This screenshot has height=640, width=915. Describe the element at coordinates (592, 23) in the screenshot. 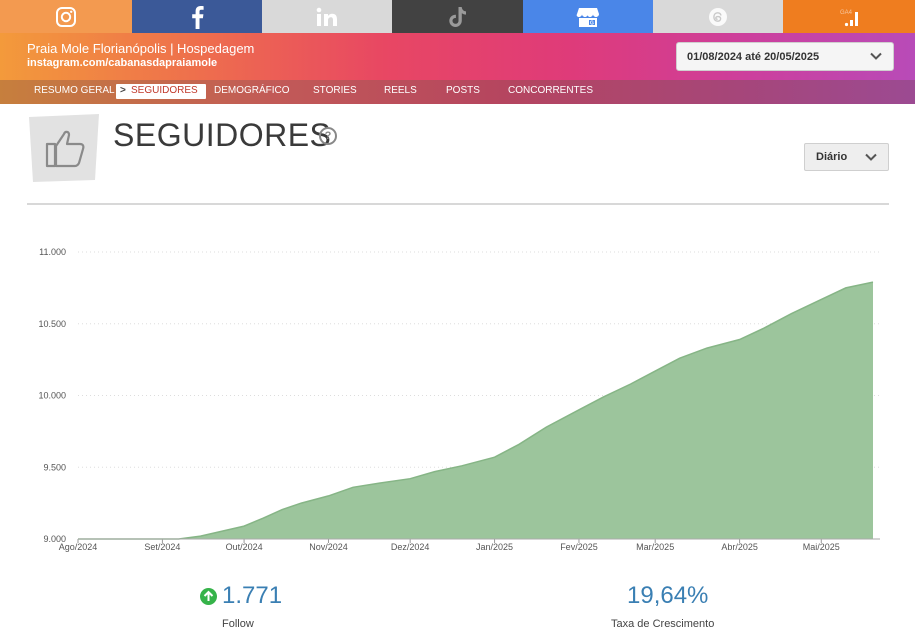

I see `svg-text: G` at that location.